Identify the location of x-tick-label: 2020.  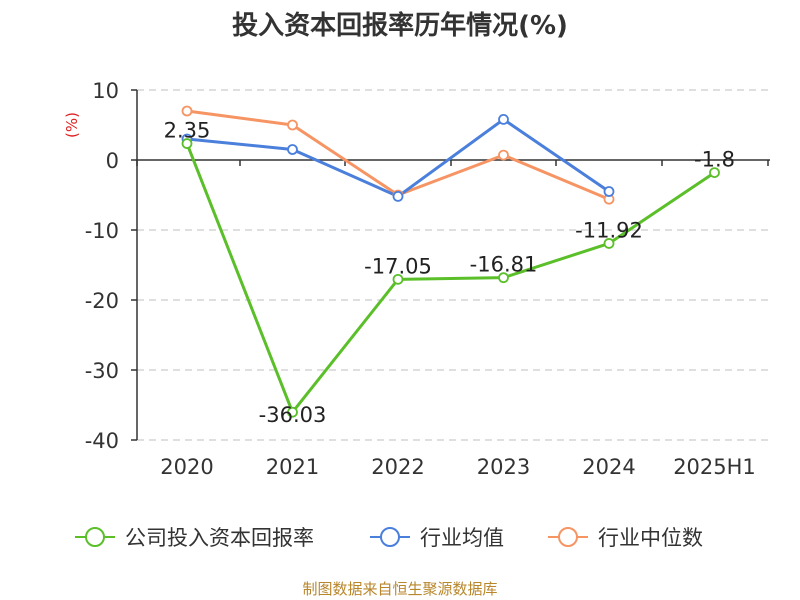
(186, 467).